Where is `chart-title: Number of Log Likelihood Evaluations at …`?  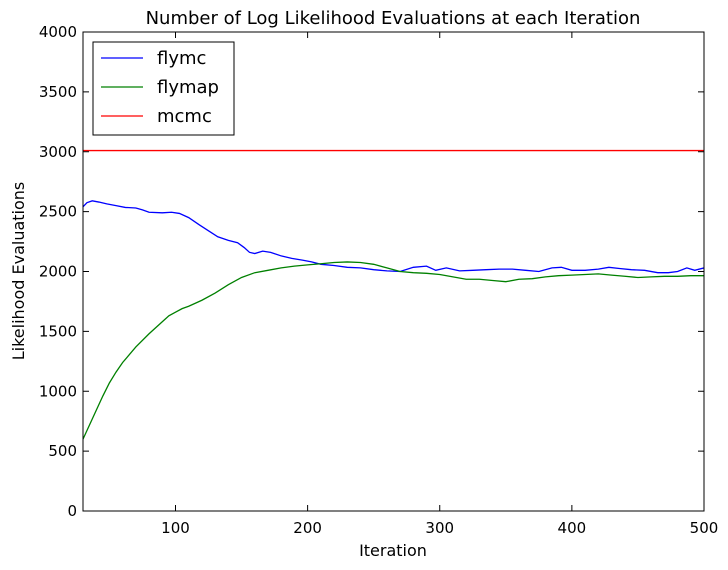 chart-title: Number of Log Likelihood Evaluations at … is located at coordinates (393, 18).